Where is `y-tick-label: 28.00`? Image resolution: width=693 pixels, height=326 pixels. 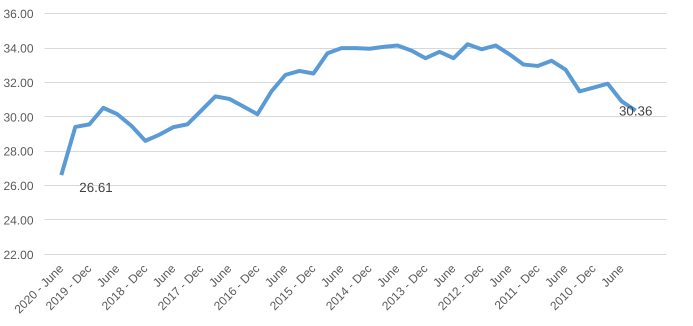
y-tick-label: 28.00 is located at coordinates (18, 151).